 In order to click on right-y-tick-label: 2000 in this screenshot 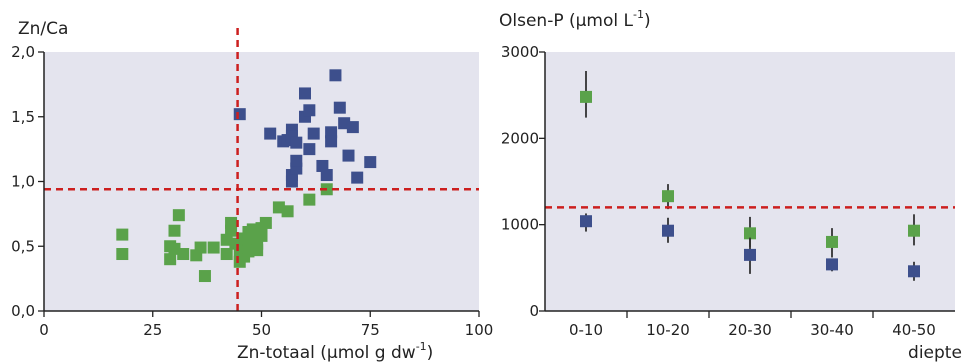, I will do `click(520, 138)`.